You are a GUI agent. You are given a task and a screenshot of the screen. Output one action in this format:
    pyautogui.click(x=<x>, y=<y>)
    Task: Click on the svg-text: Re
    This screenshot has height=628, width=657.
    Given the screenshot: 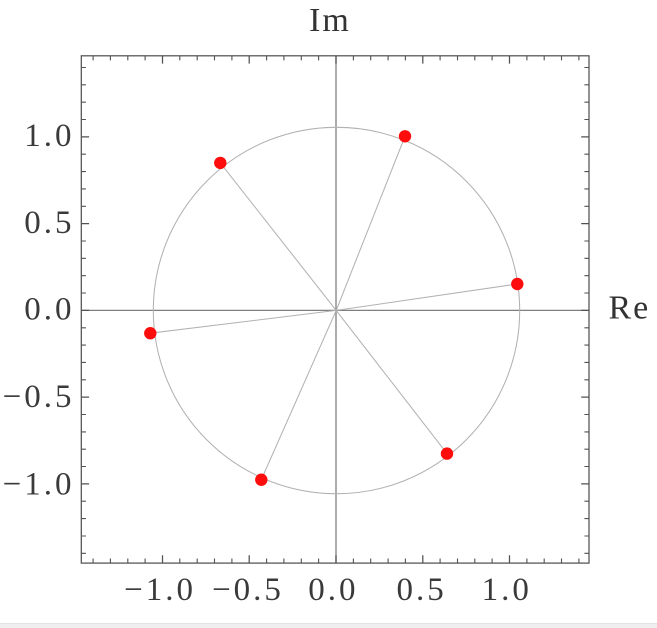 What is the action you would take?
    pyautogui.click(x=630, y=307)
    